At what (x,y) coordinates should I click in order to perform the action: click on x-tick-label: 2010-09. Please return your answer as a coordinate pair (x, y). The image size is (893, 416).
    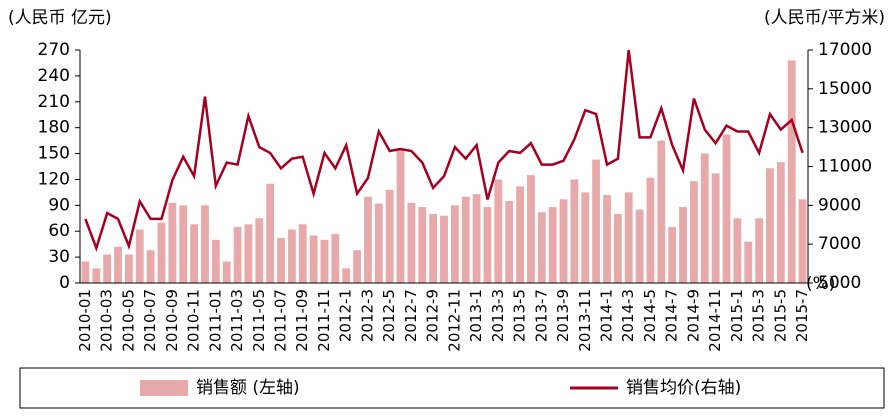
    Looking at the image, I should click on (172, 320).